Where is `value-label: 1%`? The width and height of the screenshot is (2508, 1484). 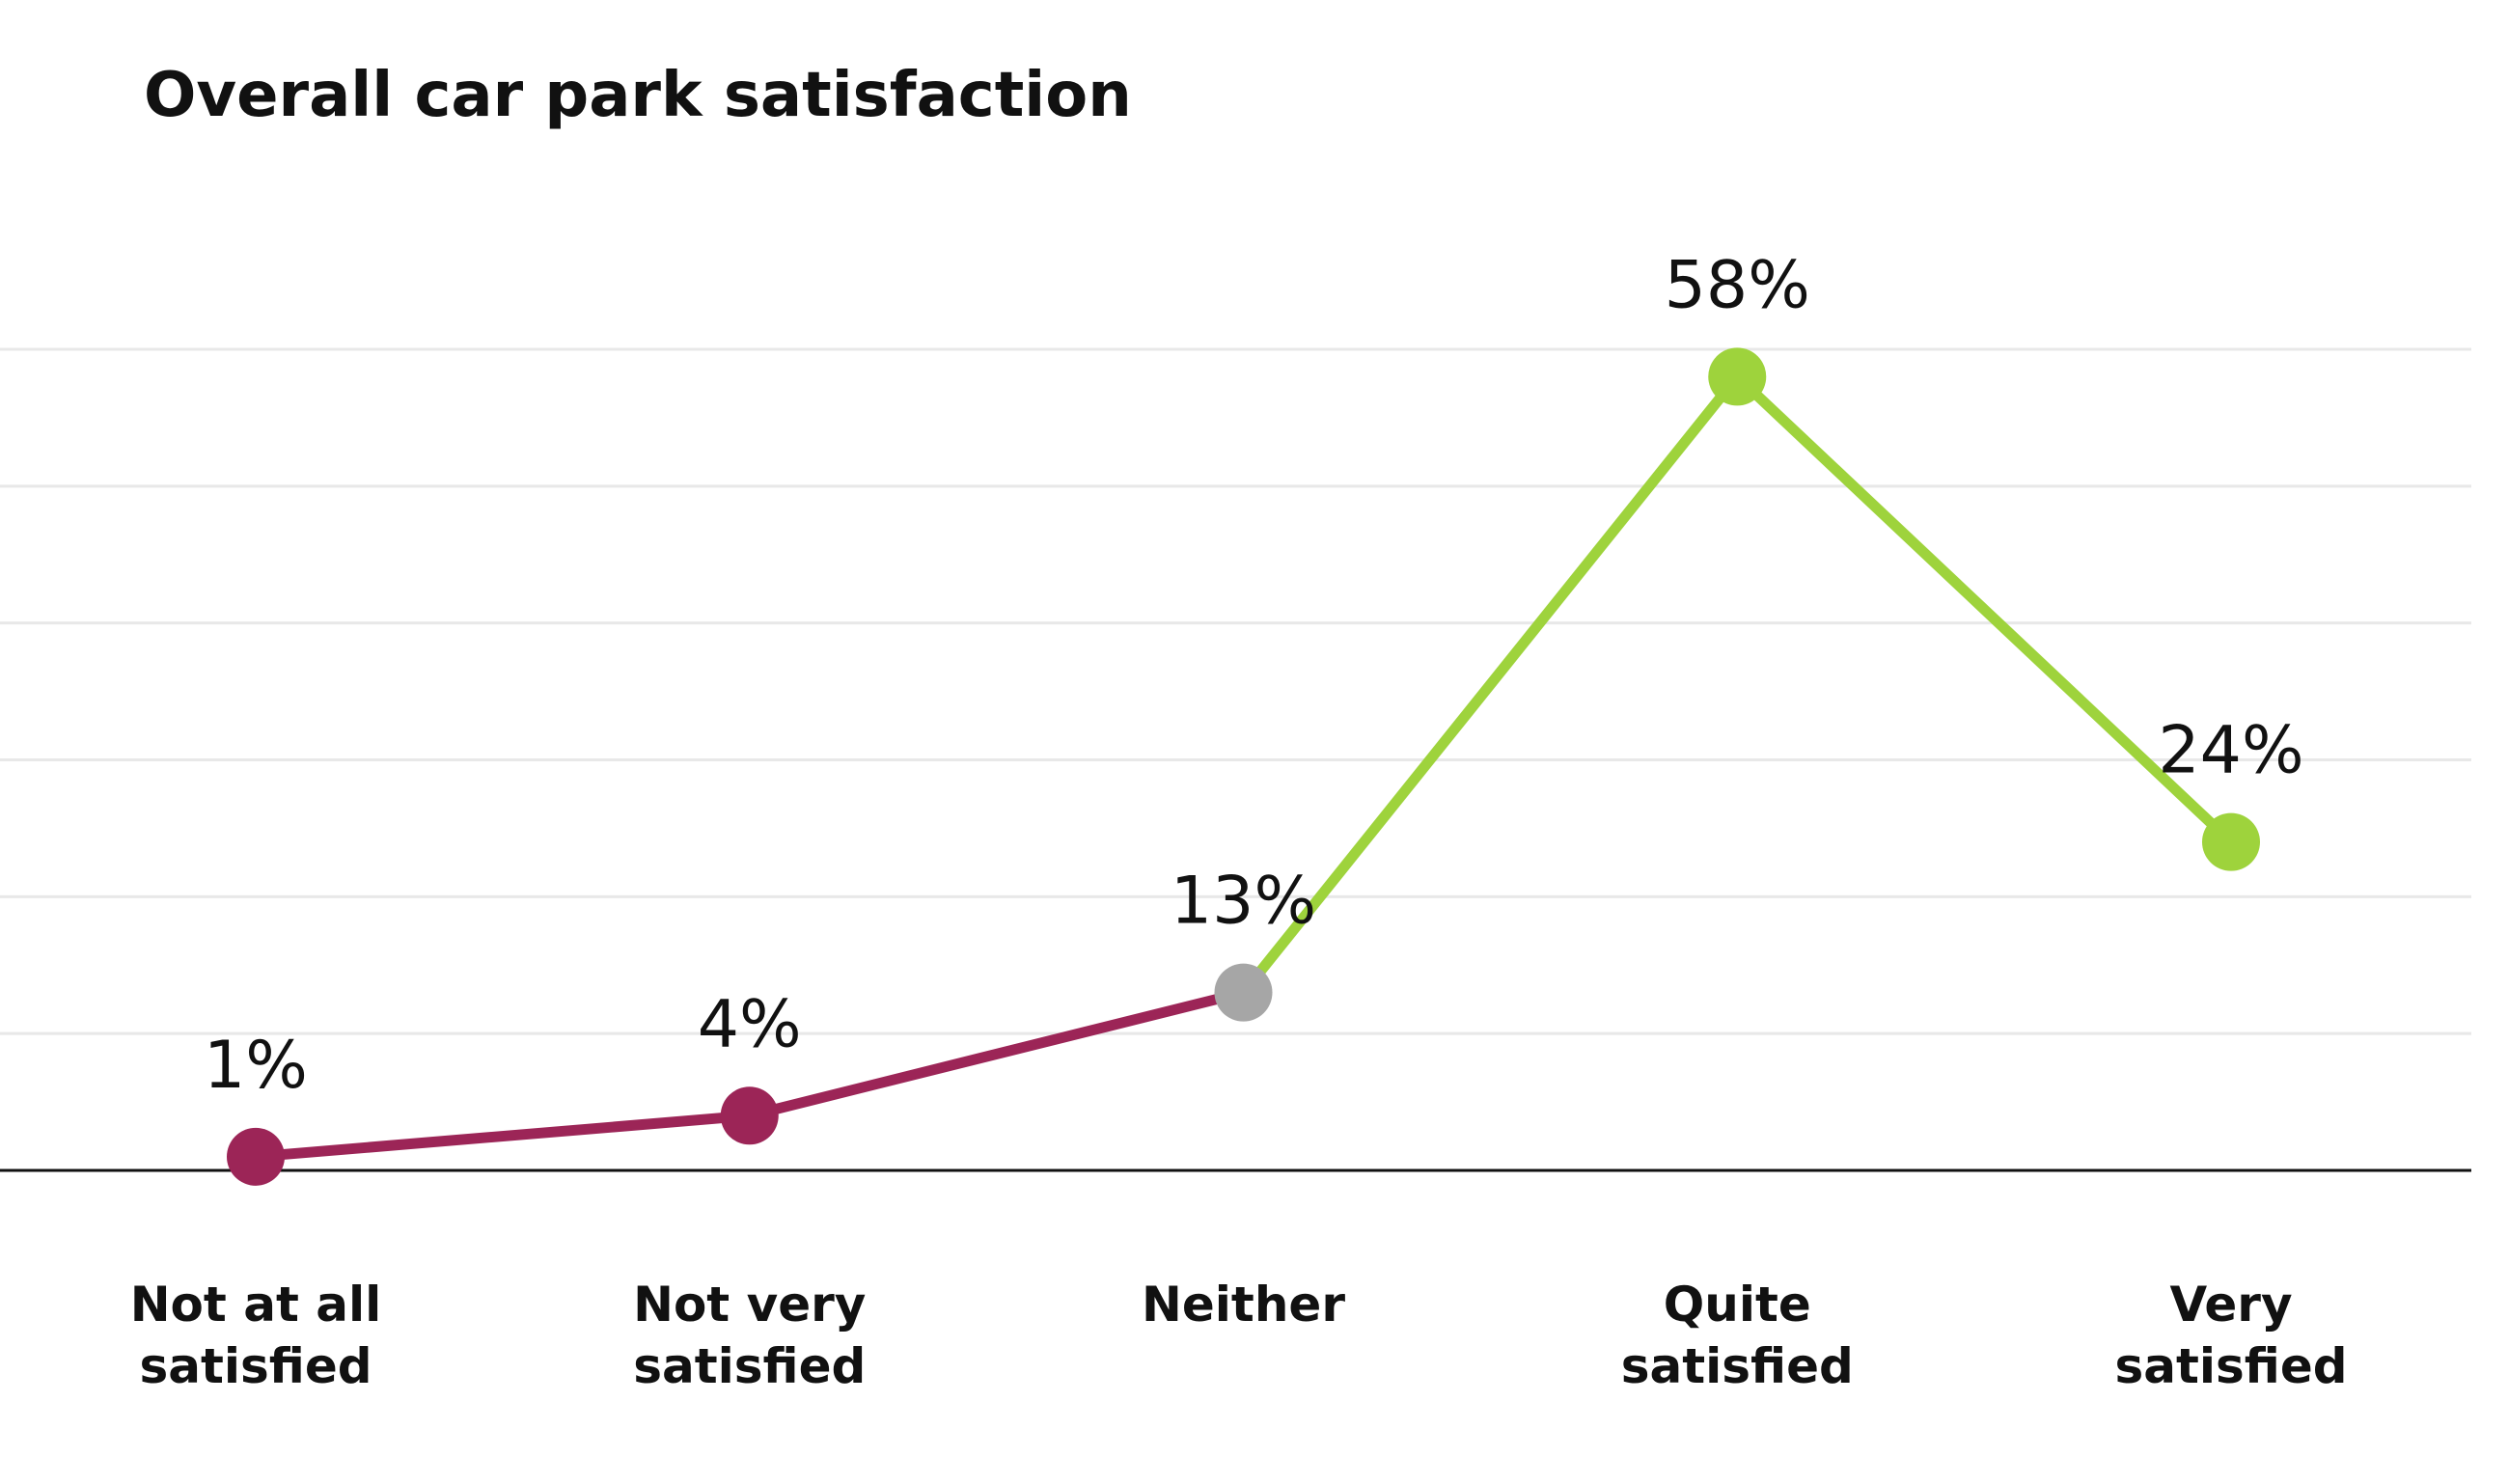
value-label: 1% is located at coordinates (256, 1066).